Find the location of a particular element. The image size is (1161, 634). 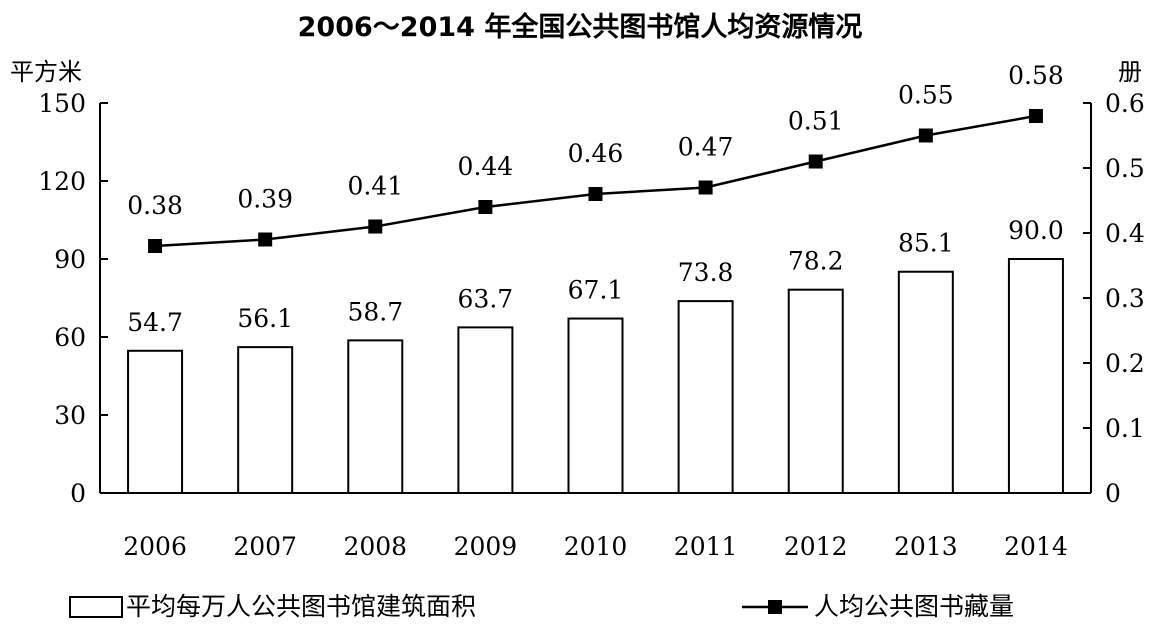

right-tick-label: 0 is located at coordinates (1113, 493).